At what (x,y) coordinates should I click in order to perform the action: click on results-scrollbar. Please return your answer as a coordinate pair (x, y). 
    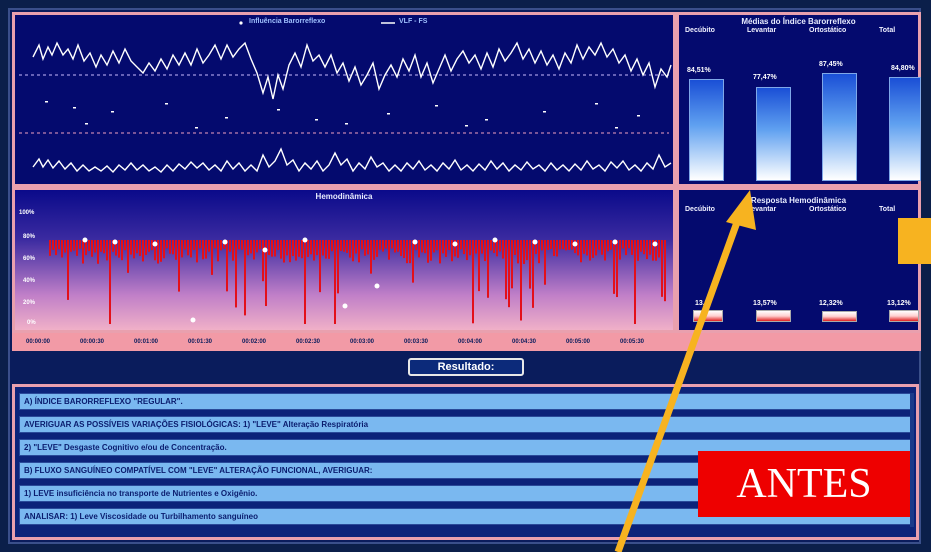
    Looking at the image, I should click on (912, 460).